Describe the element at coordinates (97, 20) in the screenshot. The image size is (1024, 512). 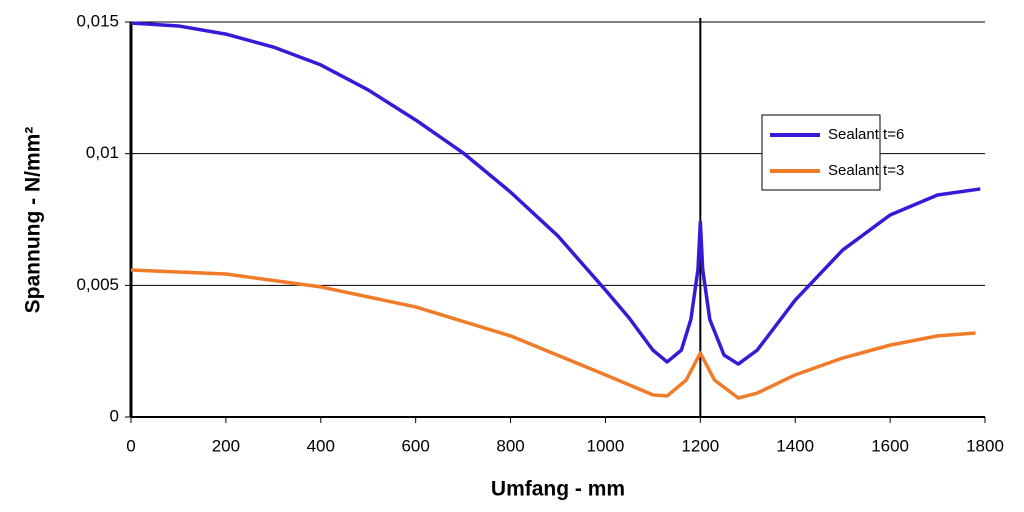
I see `y-tick-label: 0,015` at that location.